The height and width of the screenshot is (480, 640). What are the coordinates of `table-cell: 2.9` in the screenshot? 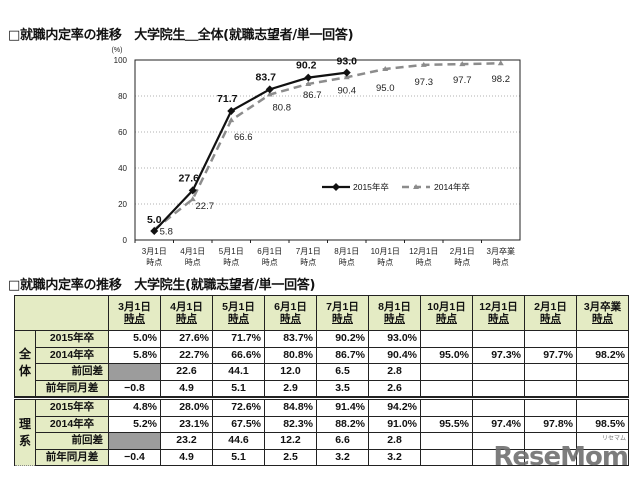 It's located at (290, 388).